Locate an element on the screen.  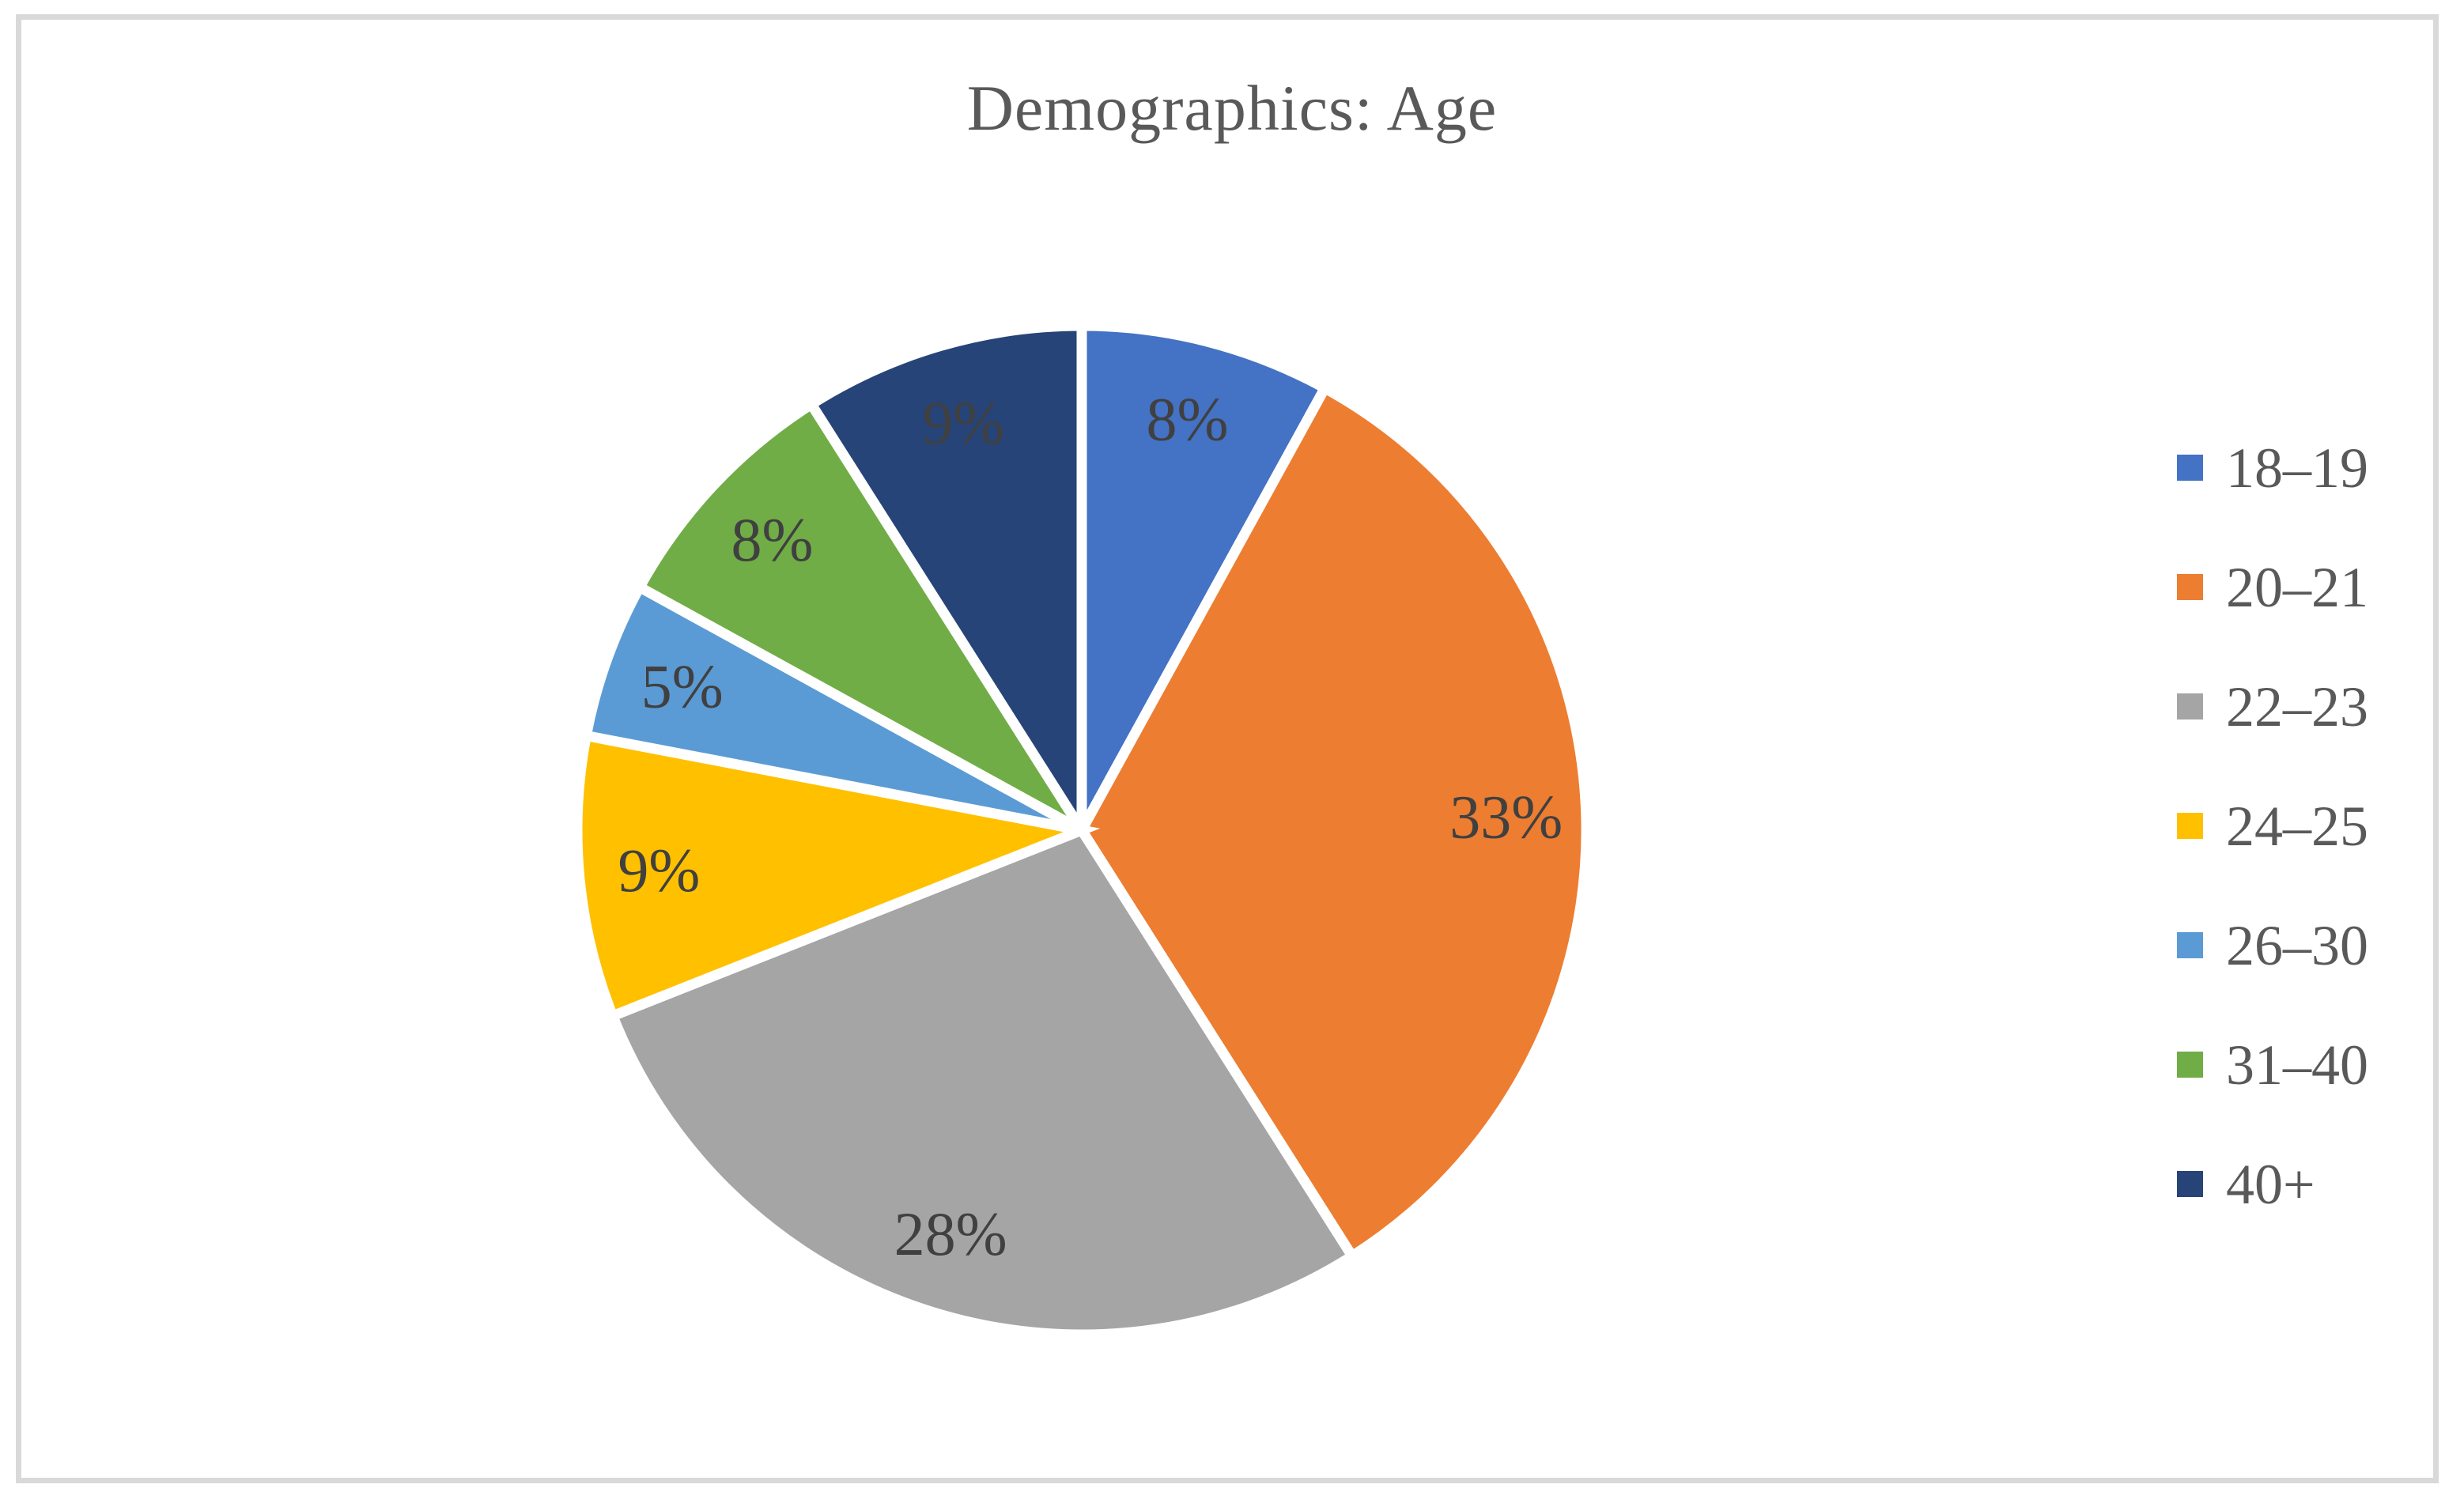
legend-item-26–30: 26–30 is located at coordinates (2307, 945).